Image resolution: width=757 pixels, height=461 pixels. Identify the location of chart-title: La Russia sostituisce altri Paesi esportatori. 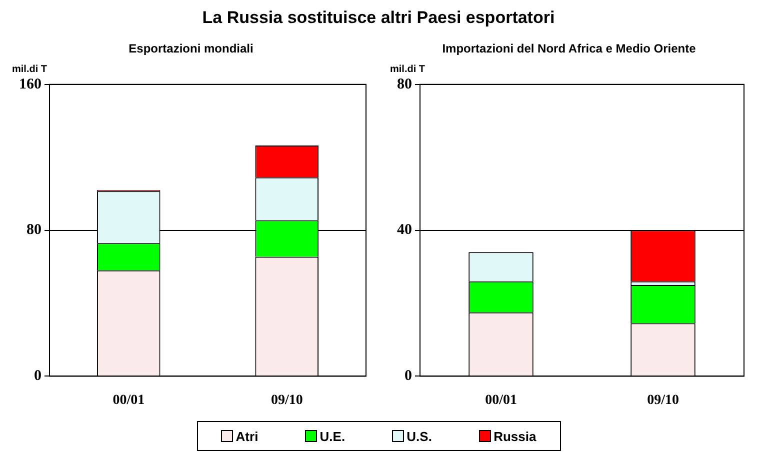
(378, 18).